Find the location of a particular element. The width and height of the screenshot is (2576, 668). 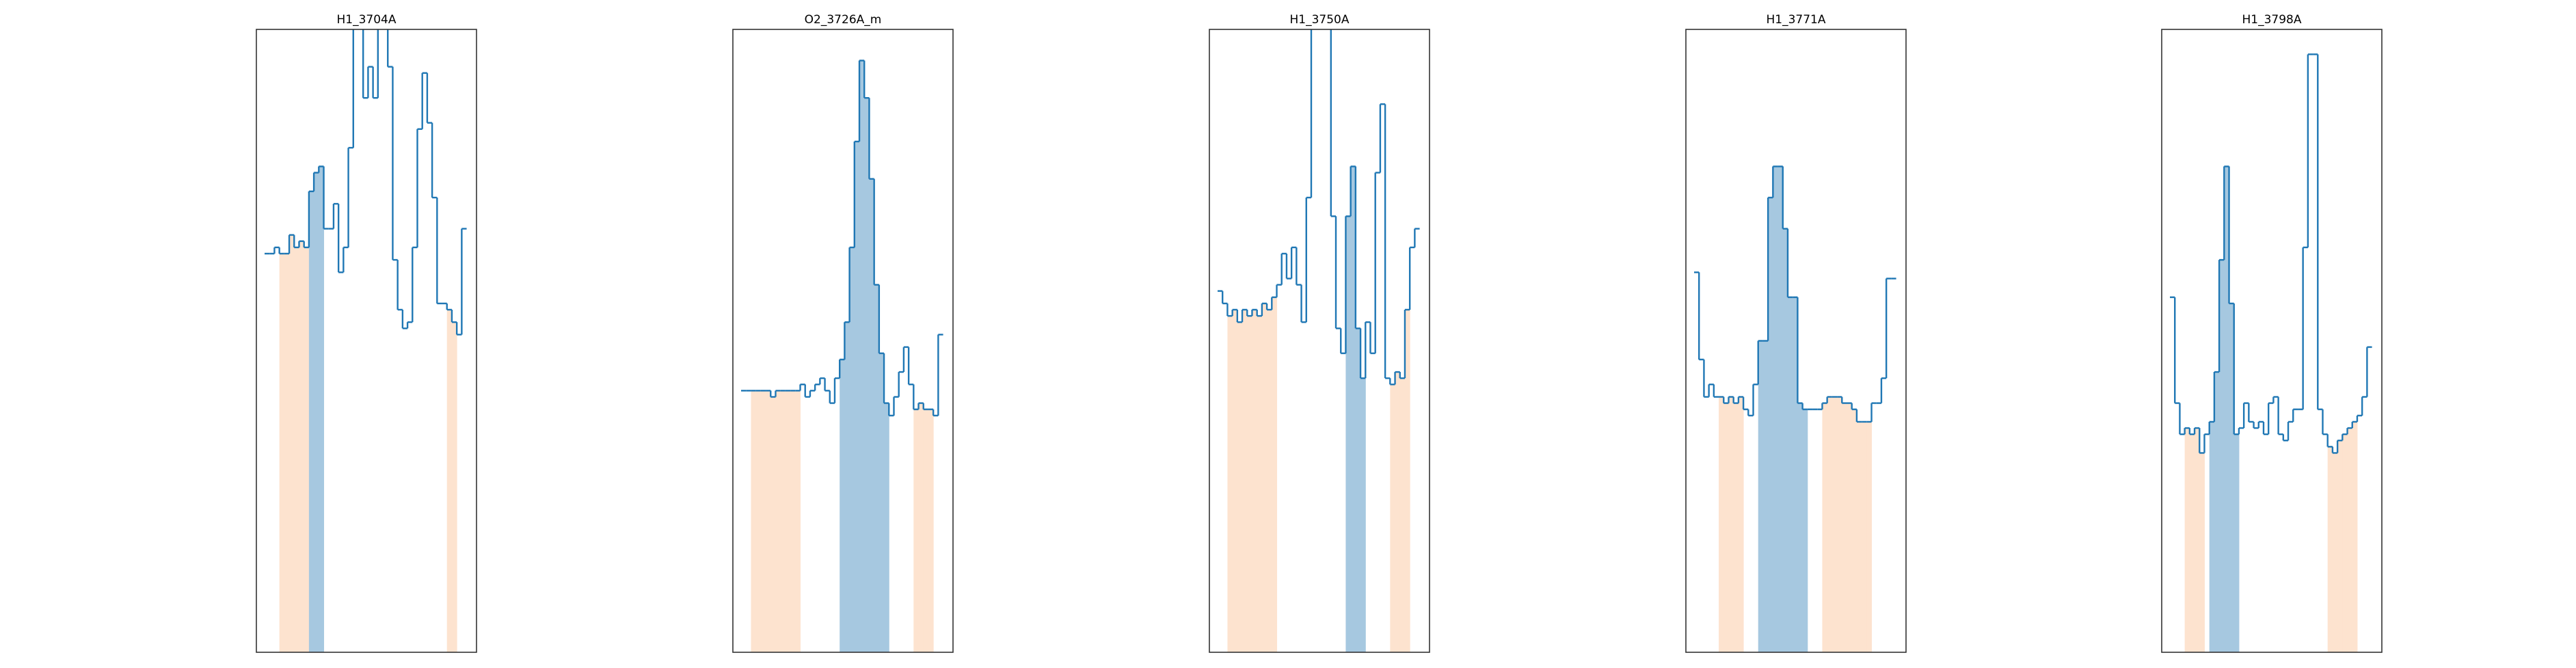

subplot-title: H1_3750A is located at coordinates (1320, 20).